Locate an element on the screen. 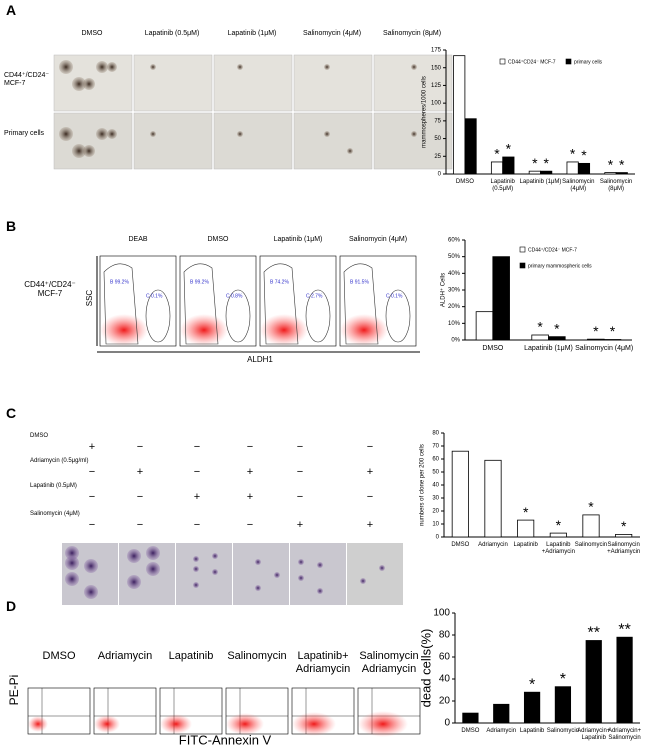 Image resolution: width=661 pixels, height=747 pixels. y-tick-label: 40 is located at coordinates (435, 486).